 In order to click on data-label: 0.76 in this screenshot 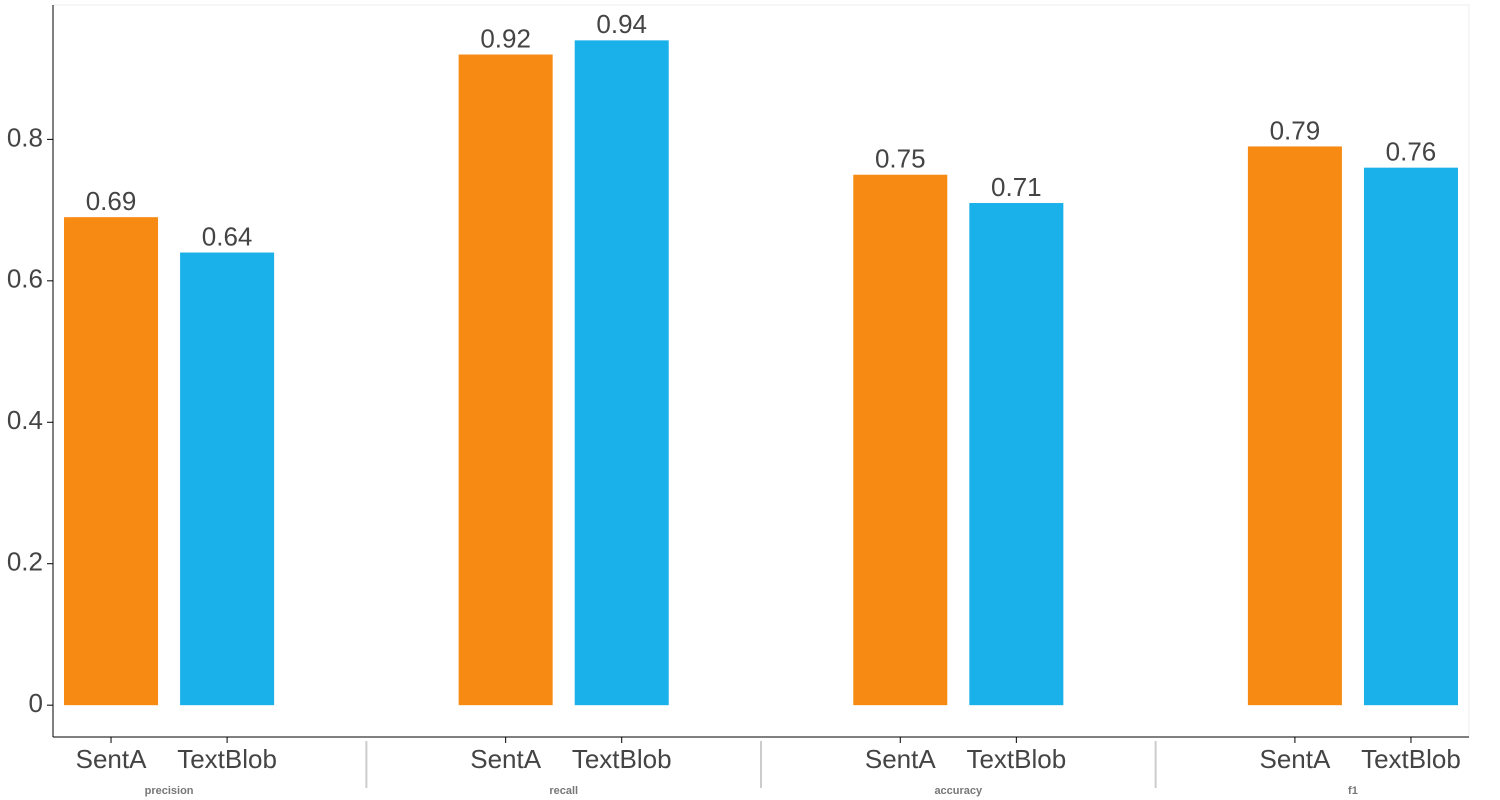, I will do `click(1411, 152)`.